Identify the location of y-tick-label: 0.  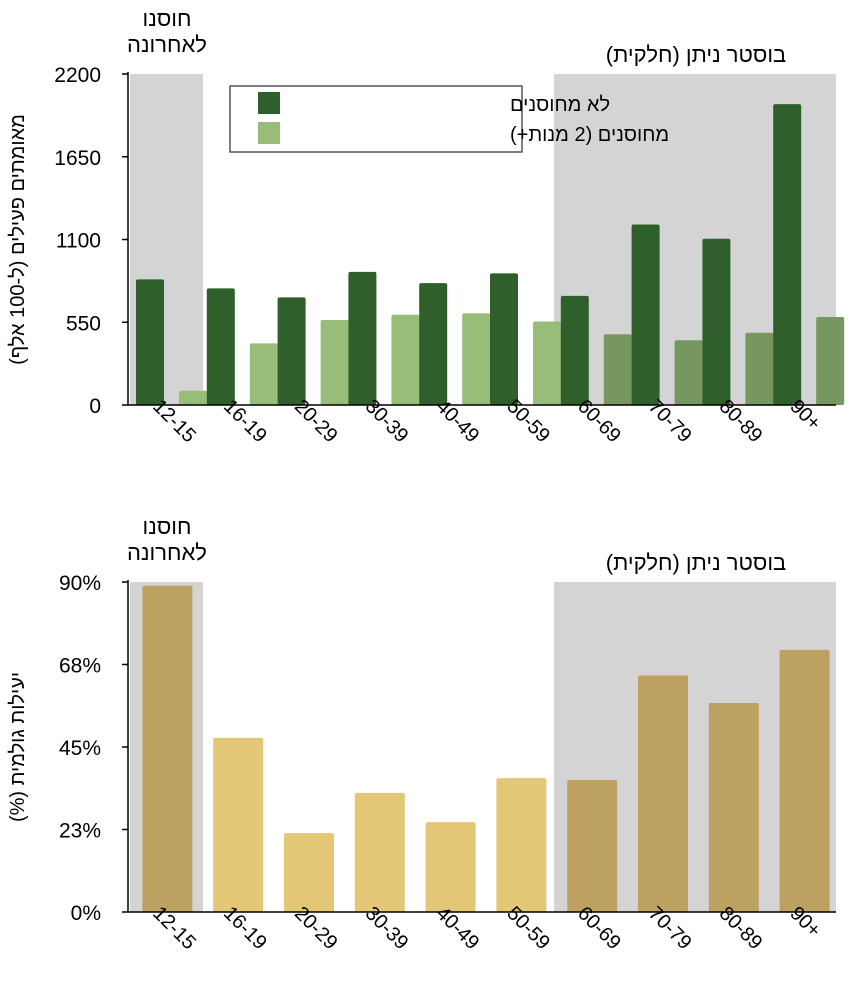
(95, 406).